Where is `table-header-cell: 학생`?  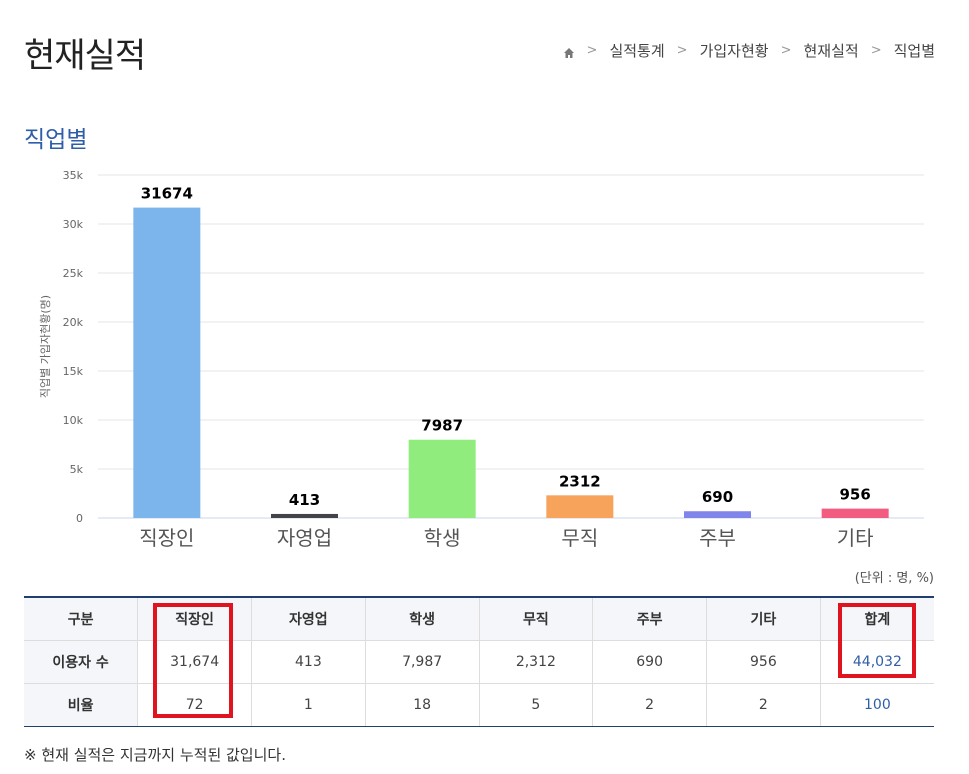 table-header-cell: 학생 is located at coordinates (422, 618).